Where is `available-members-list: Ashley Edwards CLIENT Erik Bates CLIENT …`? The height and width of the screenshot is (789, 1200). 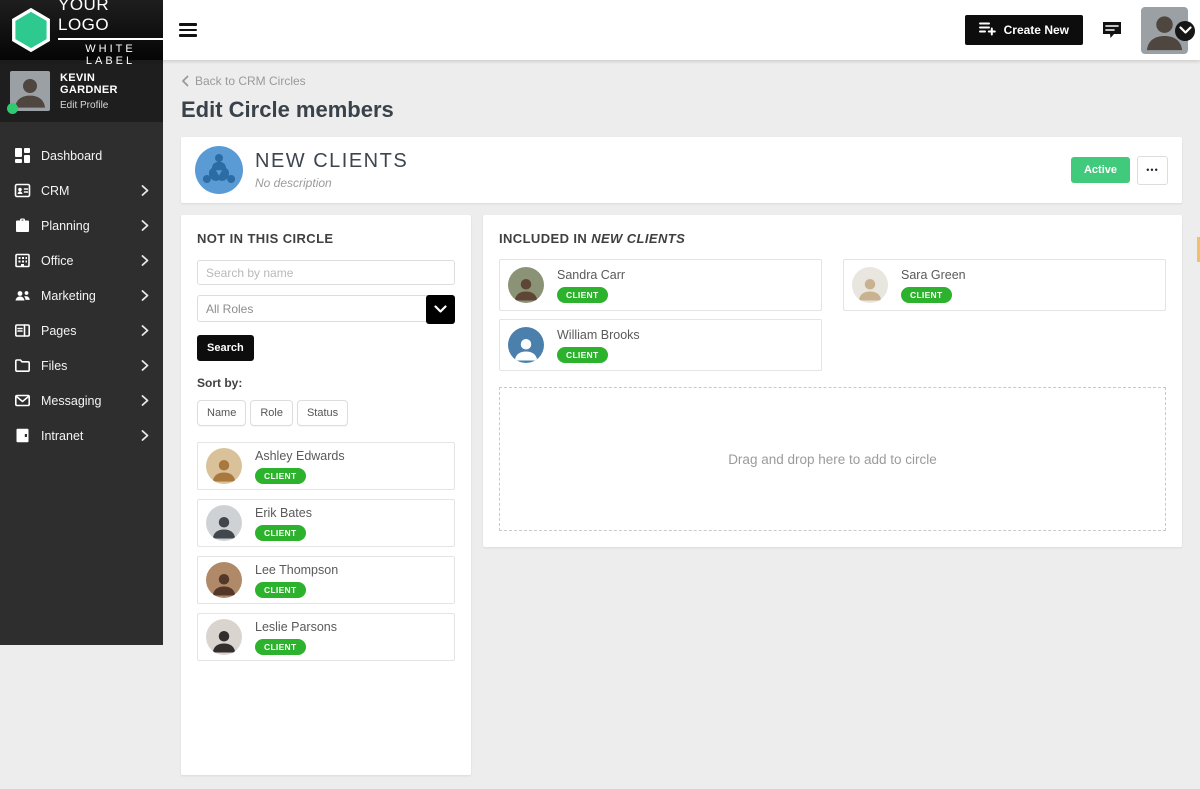
available-members-list: Ashley Edwards CLIENT Erik Bates CLIENT … is located at coordinates (326, 551).